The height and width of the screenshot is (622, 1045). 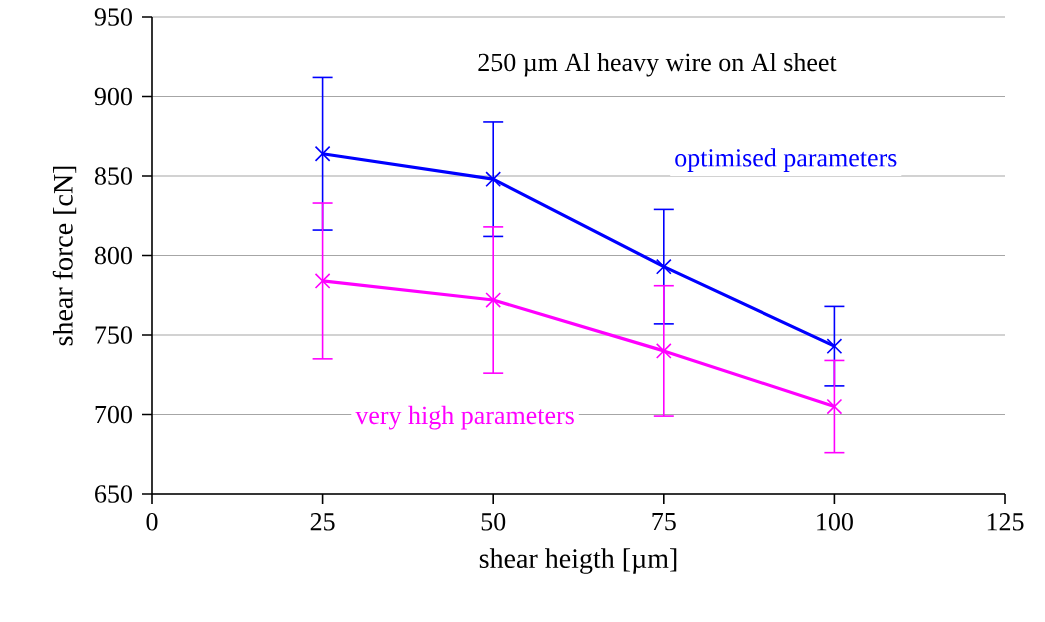 I want to click on text: 250 µm Al heavy wire on Al sheet, so click(x=657, y=64).